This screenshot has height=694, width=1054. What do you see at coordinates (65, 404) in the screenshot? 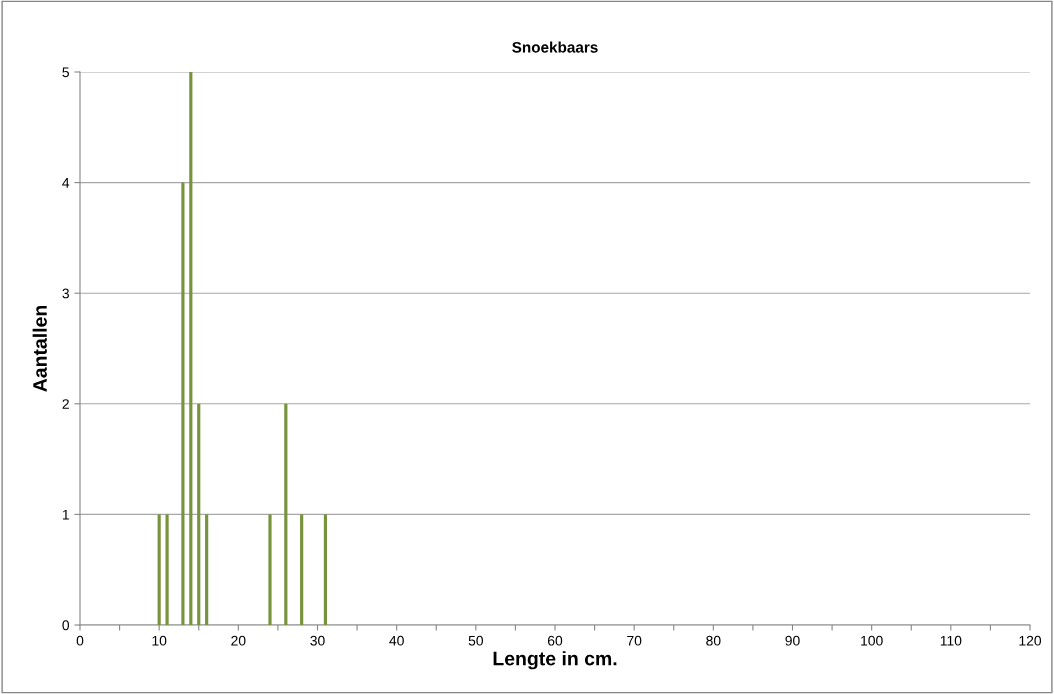
I see `y-tick-label: 2` at bounding box center [65, 404].